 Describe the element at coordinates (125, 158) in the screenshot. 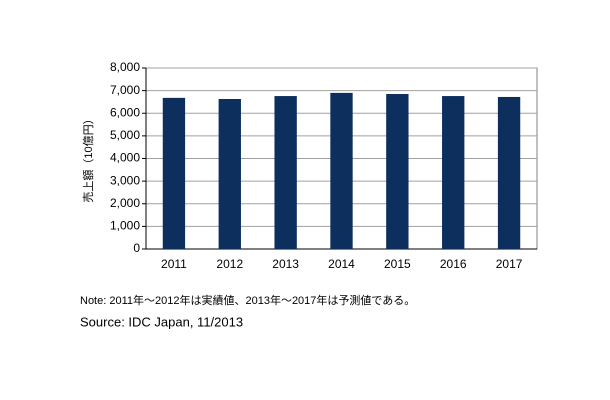

I see `y-tick-label: 4,000` at that location.